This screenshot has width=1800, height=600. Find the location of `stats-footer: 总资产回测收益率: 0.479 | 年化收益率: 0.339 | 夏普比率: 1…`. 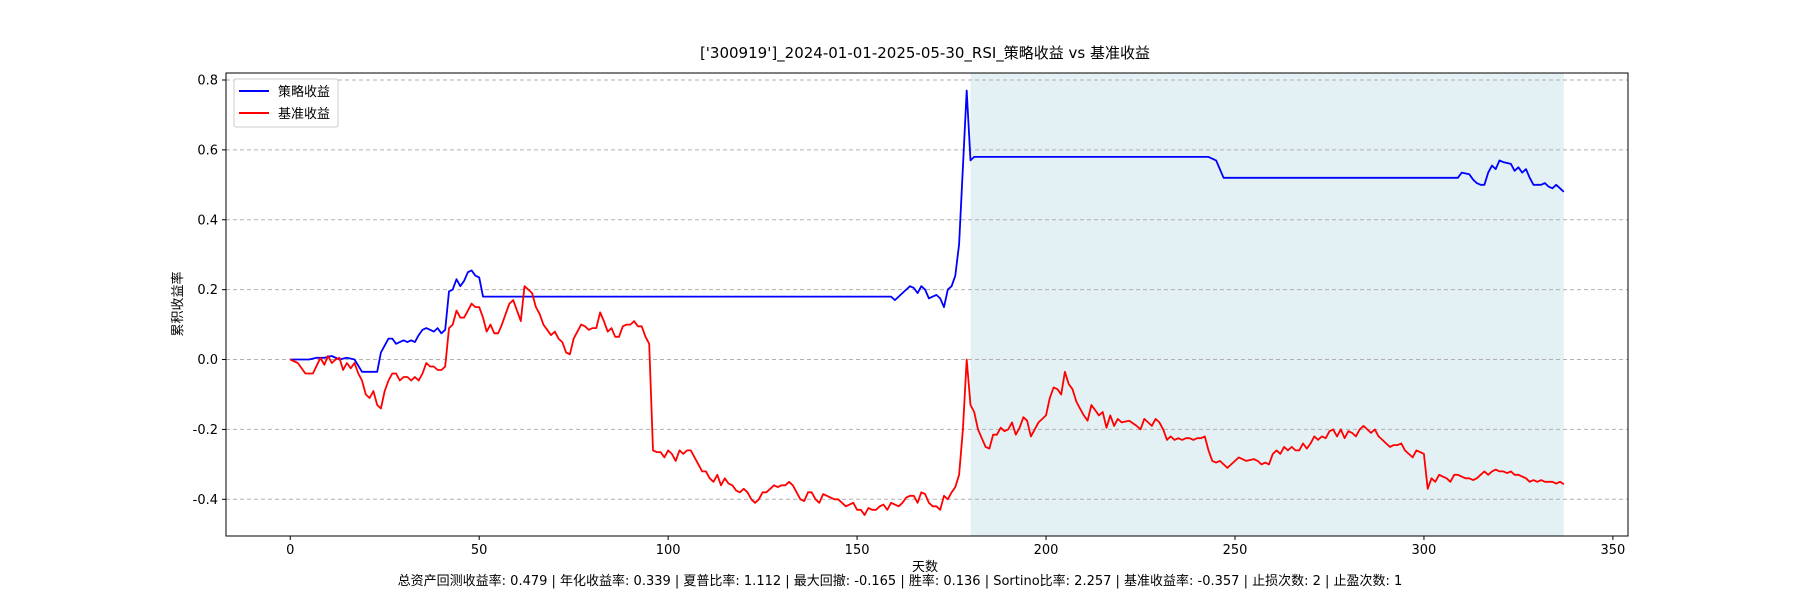

stats-footer: 总资产回测收益率: 0.479 | 年化收益率: 0.339 | 夏普比率: 1… is located at coordinates (900, 581).